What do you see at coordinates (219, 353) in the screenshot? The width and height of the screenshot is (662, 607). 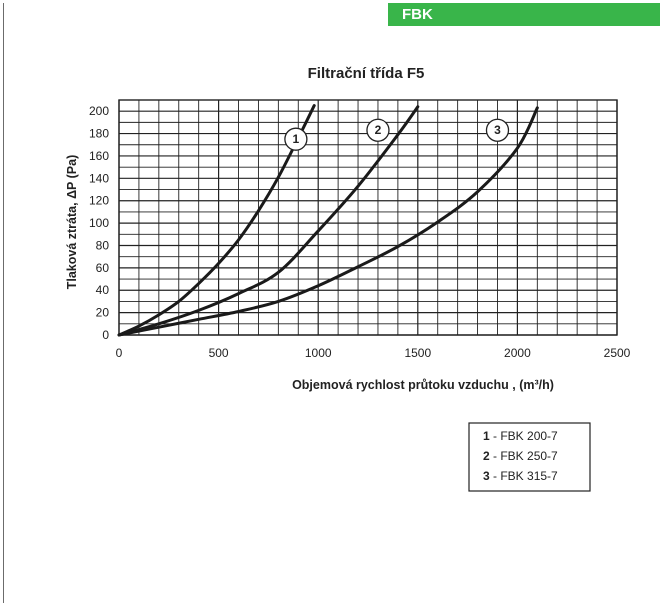 I see `x-tick-label: 500` at bounding box center [219, 353].